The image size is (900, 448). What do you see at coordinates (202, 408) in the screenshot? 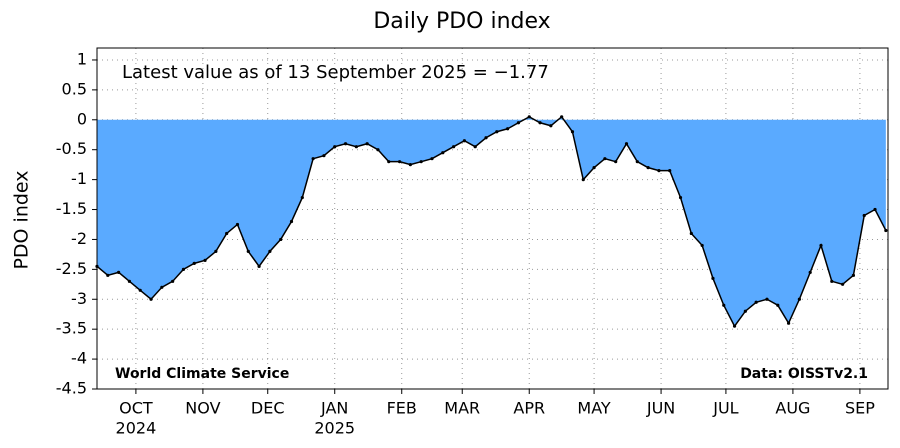
I see `x-tick-label: NOV` at bounding box center [202, 408].